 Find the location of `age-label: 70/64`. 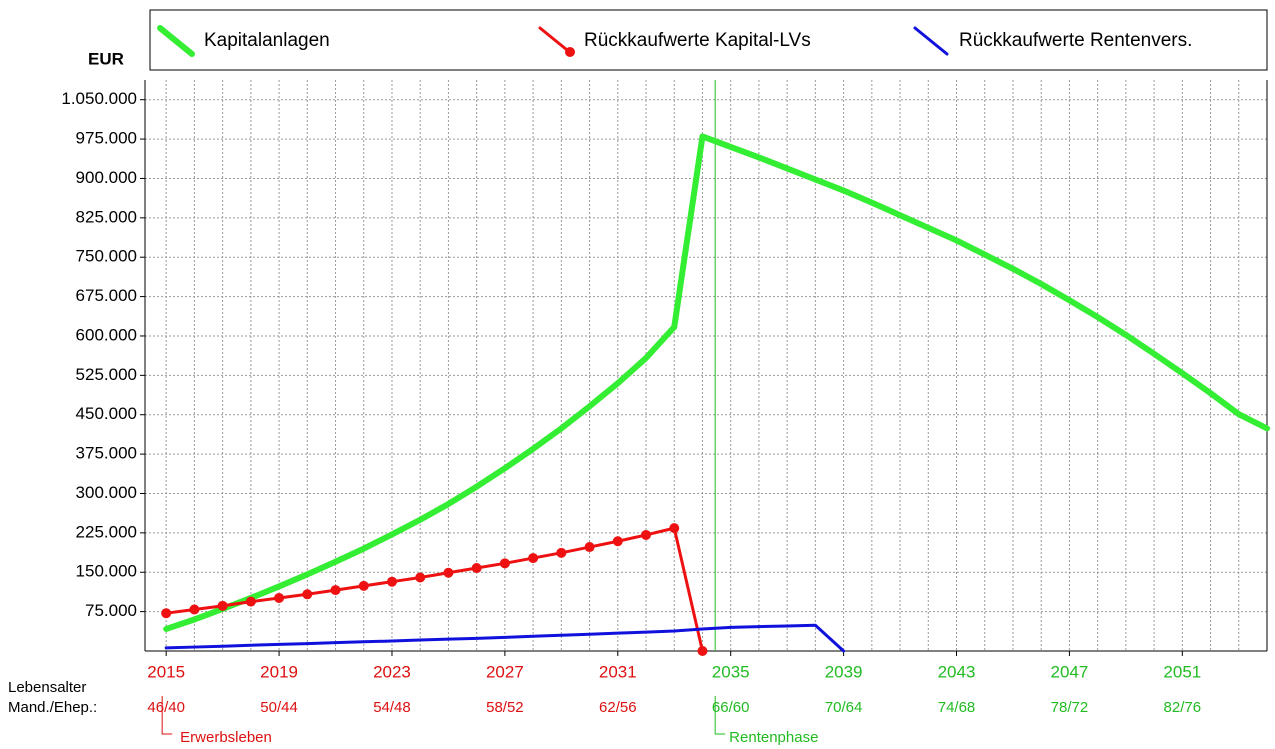

age-label: 70/64 is located at coordinates (844, 707).